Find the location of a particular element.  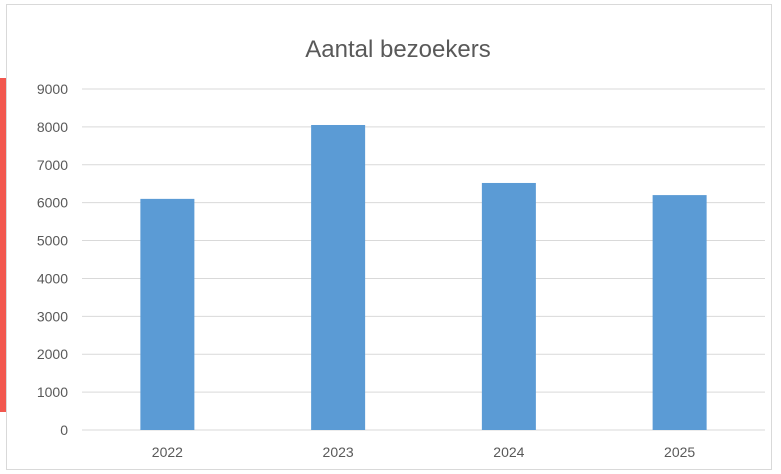

x-axis-ticks: 2022 2023 2024 2025 is located at coordinates (424, 452).